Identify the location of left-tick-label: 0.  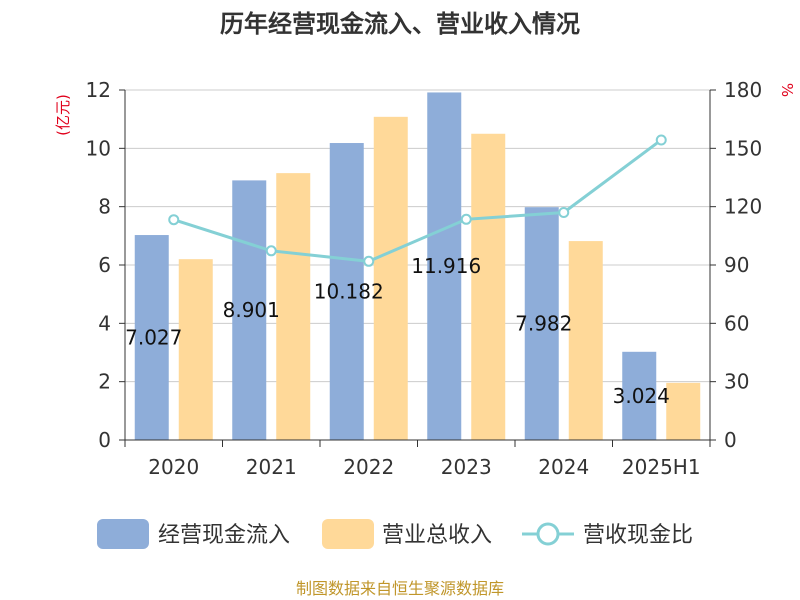
(104, 440).